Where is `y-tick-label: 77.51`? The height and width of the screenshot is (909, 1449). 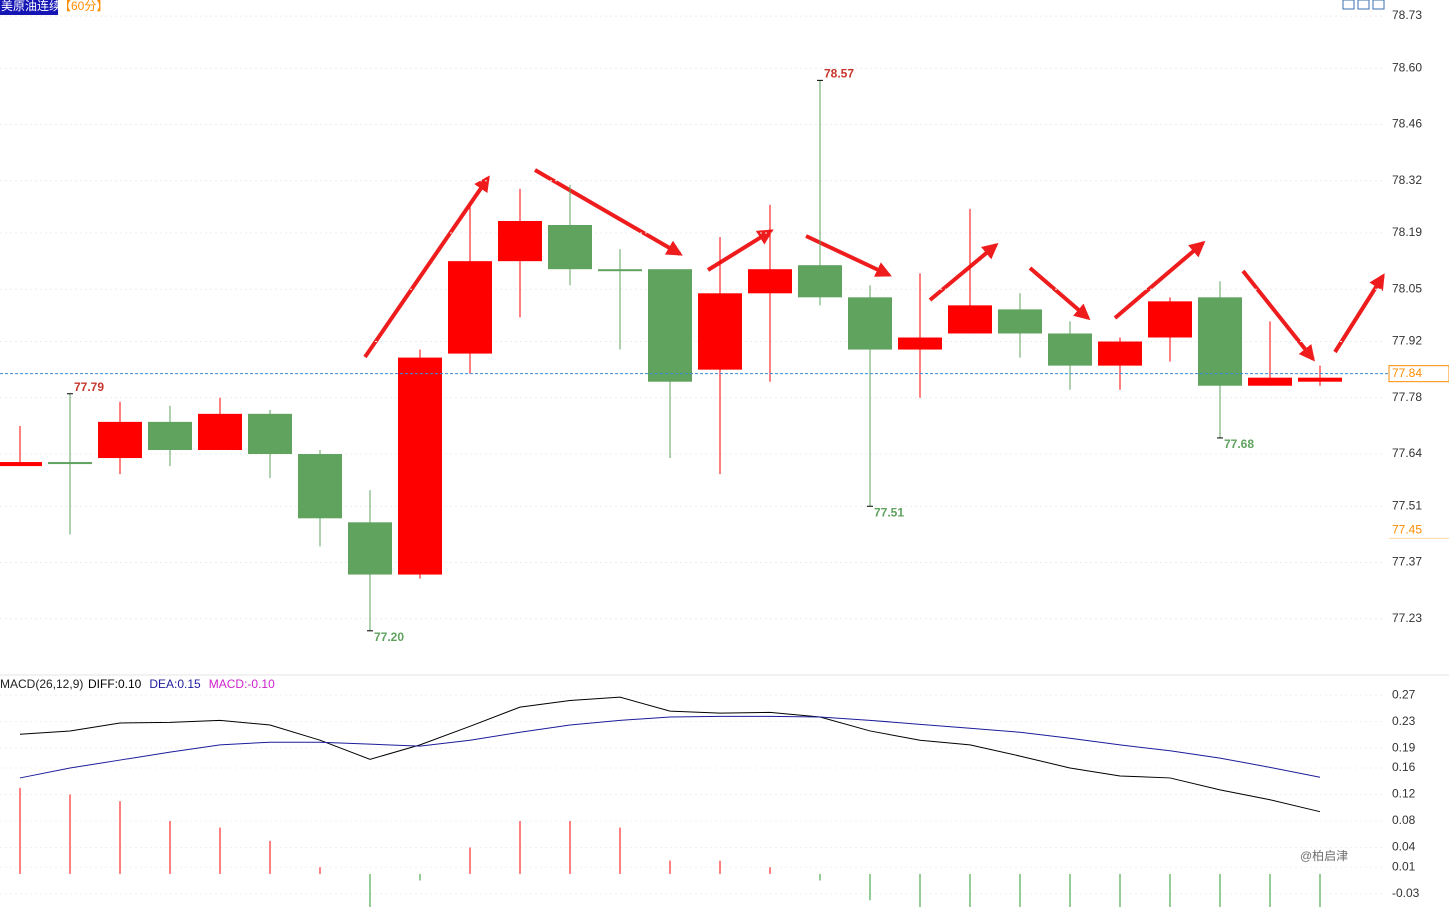
y-tick-label: 77.51 is located at coordinates (1407, 505).